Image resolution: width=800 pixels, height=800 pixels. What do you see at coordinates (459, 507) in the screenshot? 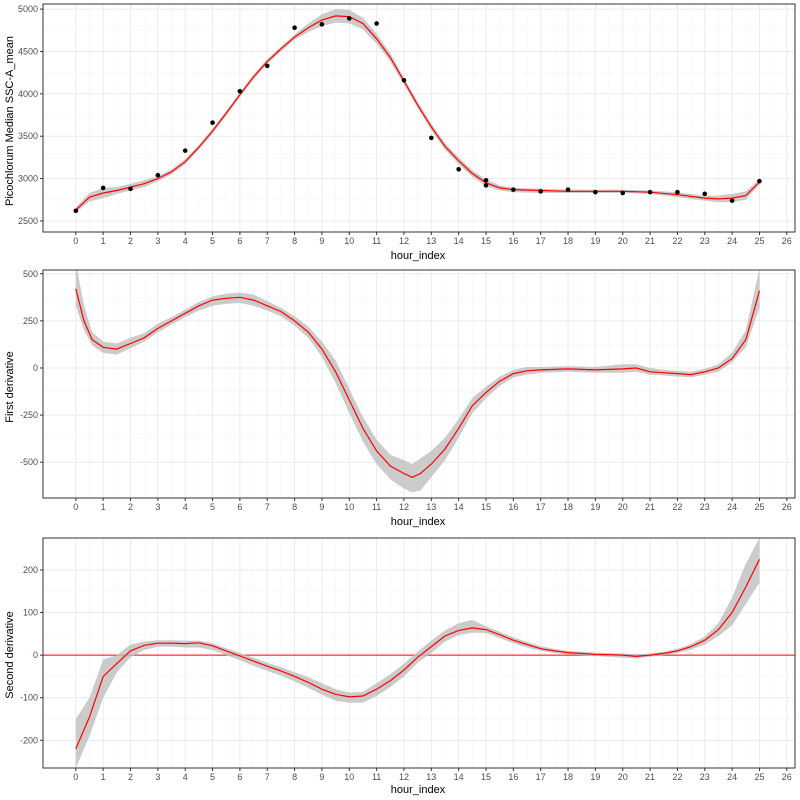
I see `panel-1-x-tick-label: 14` at bounding box center [459, 507].